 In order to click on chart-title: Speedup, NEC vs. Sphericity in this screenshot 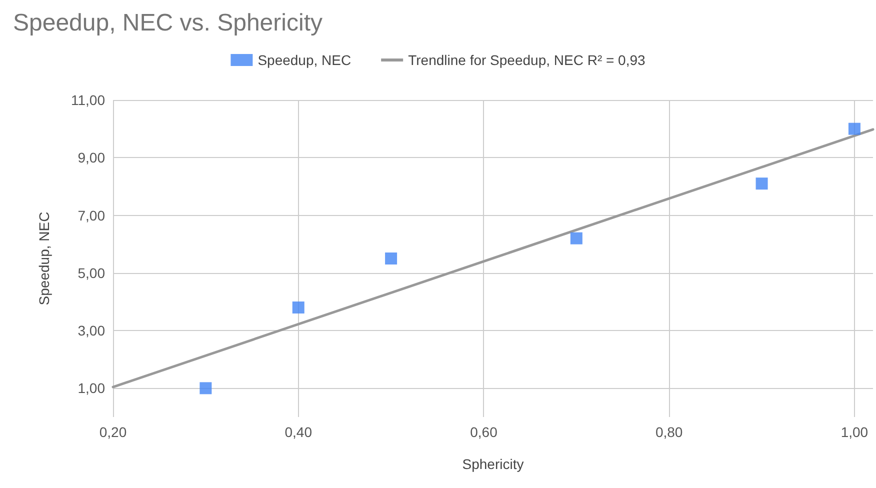, I will do `click(167, 23)`.